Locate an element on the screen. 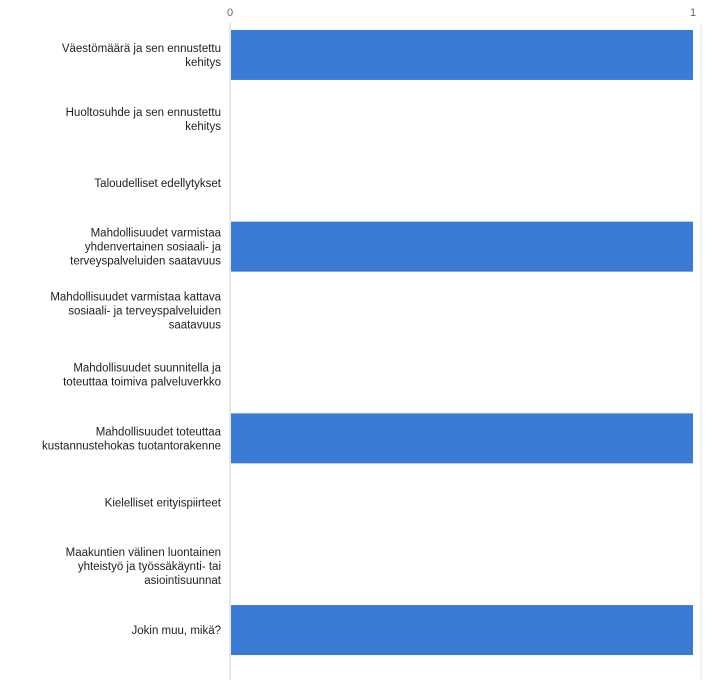 The height and width of the screenshot is (688, 713). category-label: Jokin muu, mikä? is located at coordinates (176, 631).